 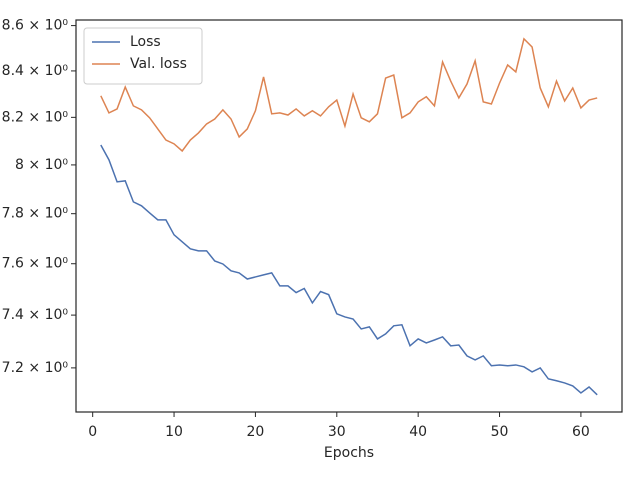 What do you see at coordinates (35, 214) in the screenshot?
I see `y-tick-label: 7.8 × 10⁰` at bounding box center [35, 214].